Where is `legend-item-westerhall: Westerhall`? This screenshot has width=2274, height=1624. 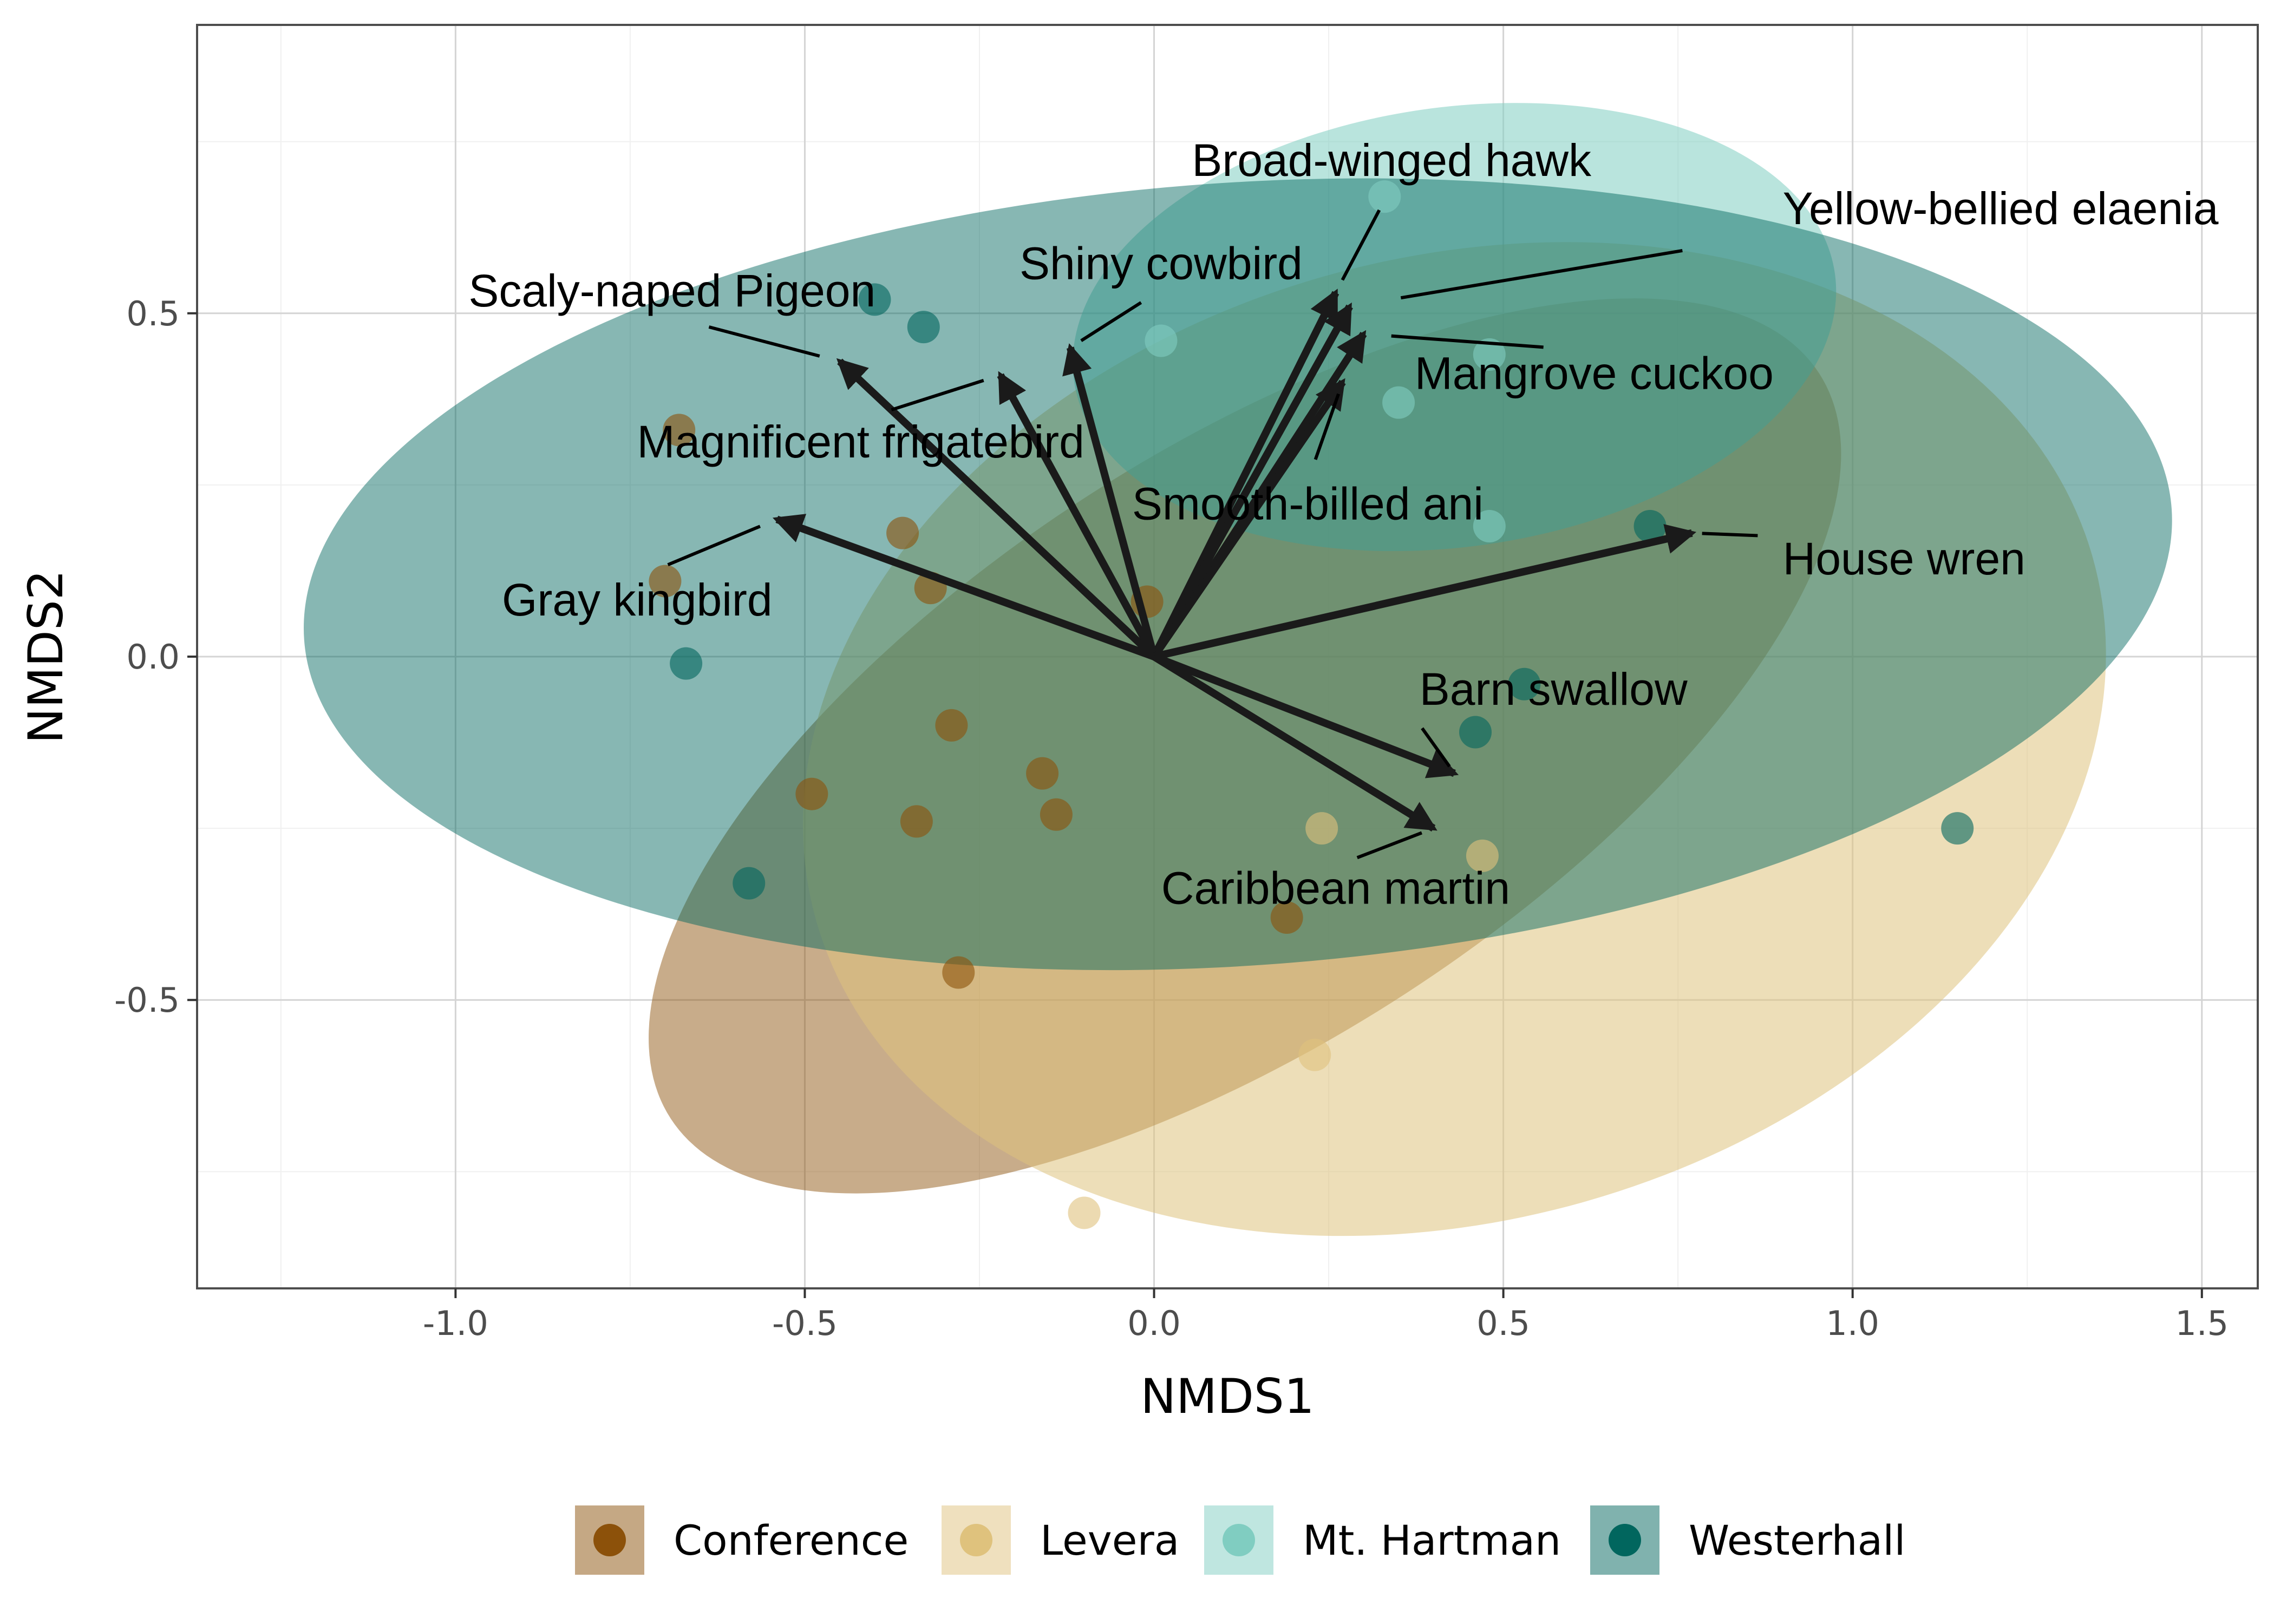
legend-item-westerhall: Westerhall is located at coordinates (1748, 1540).